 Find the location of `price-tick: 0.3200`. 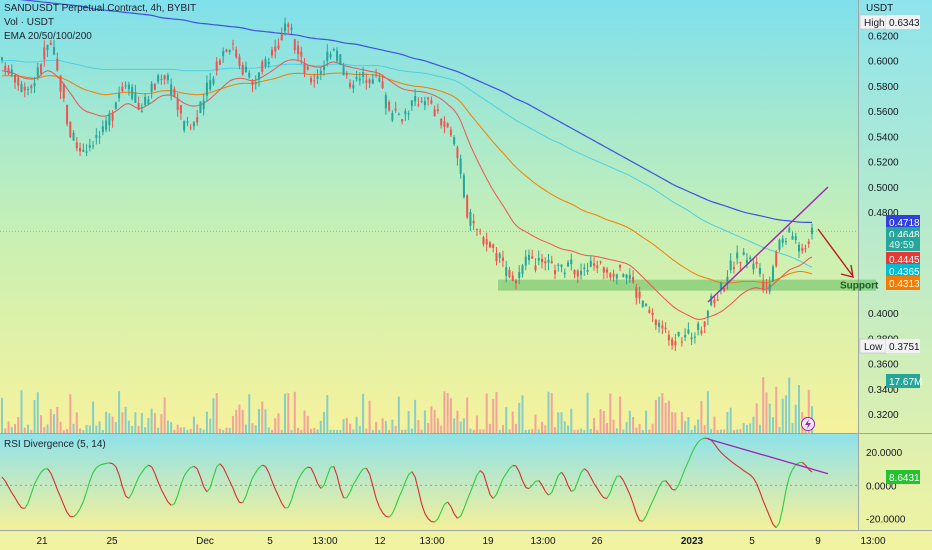

price-tick: 0.3200 is located at coordinates (883, 415).